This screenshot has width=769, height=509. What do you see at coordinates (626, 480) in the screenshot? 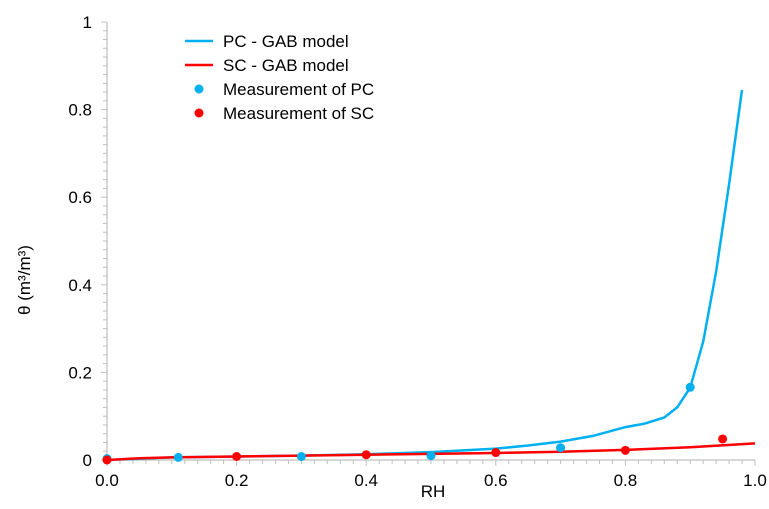
I see `x-tick-label: 0.8` at bounding box center [626, 480].